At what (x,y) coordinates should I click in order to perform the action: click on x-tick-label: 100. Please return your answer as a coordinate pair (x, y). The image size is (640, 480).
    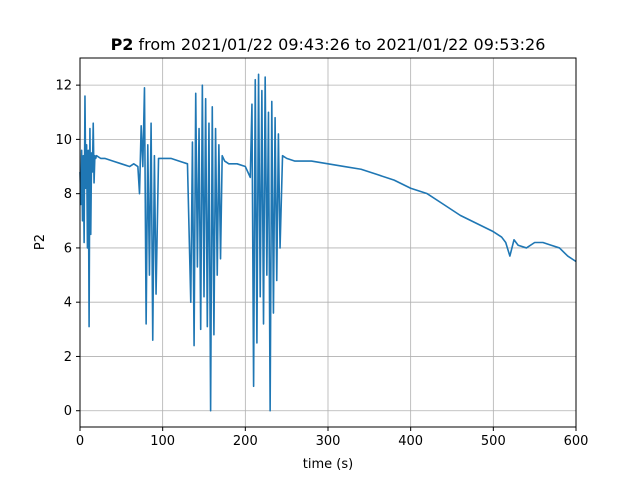
    Looking at the image, I should click on (162, 441).